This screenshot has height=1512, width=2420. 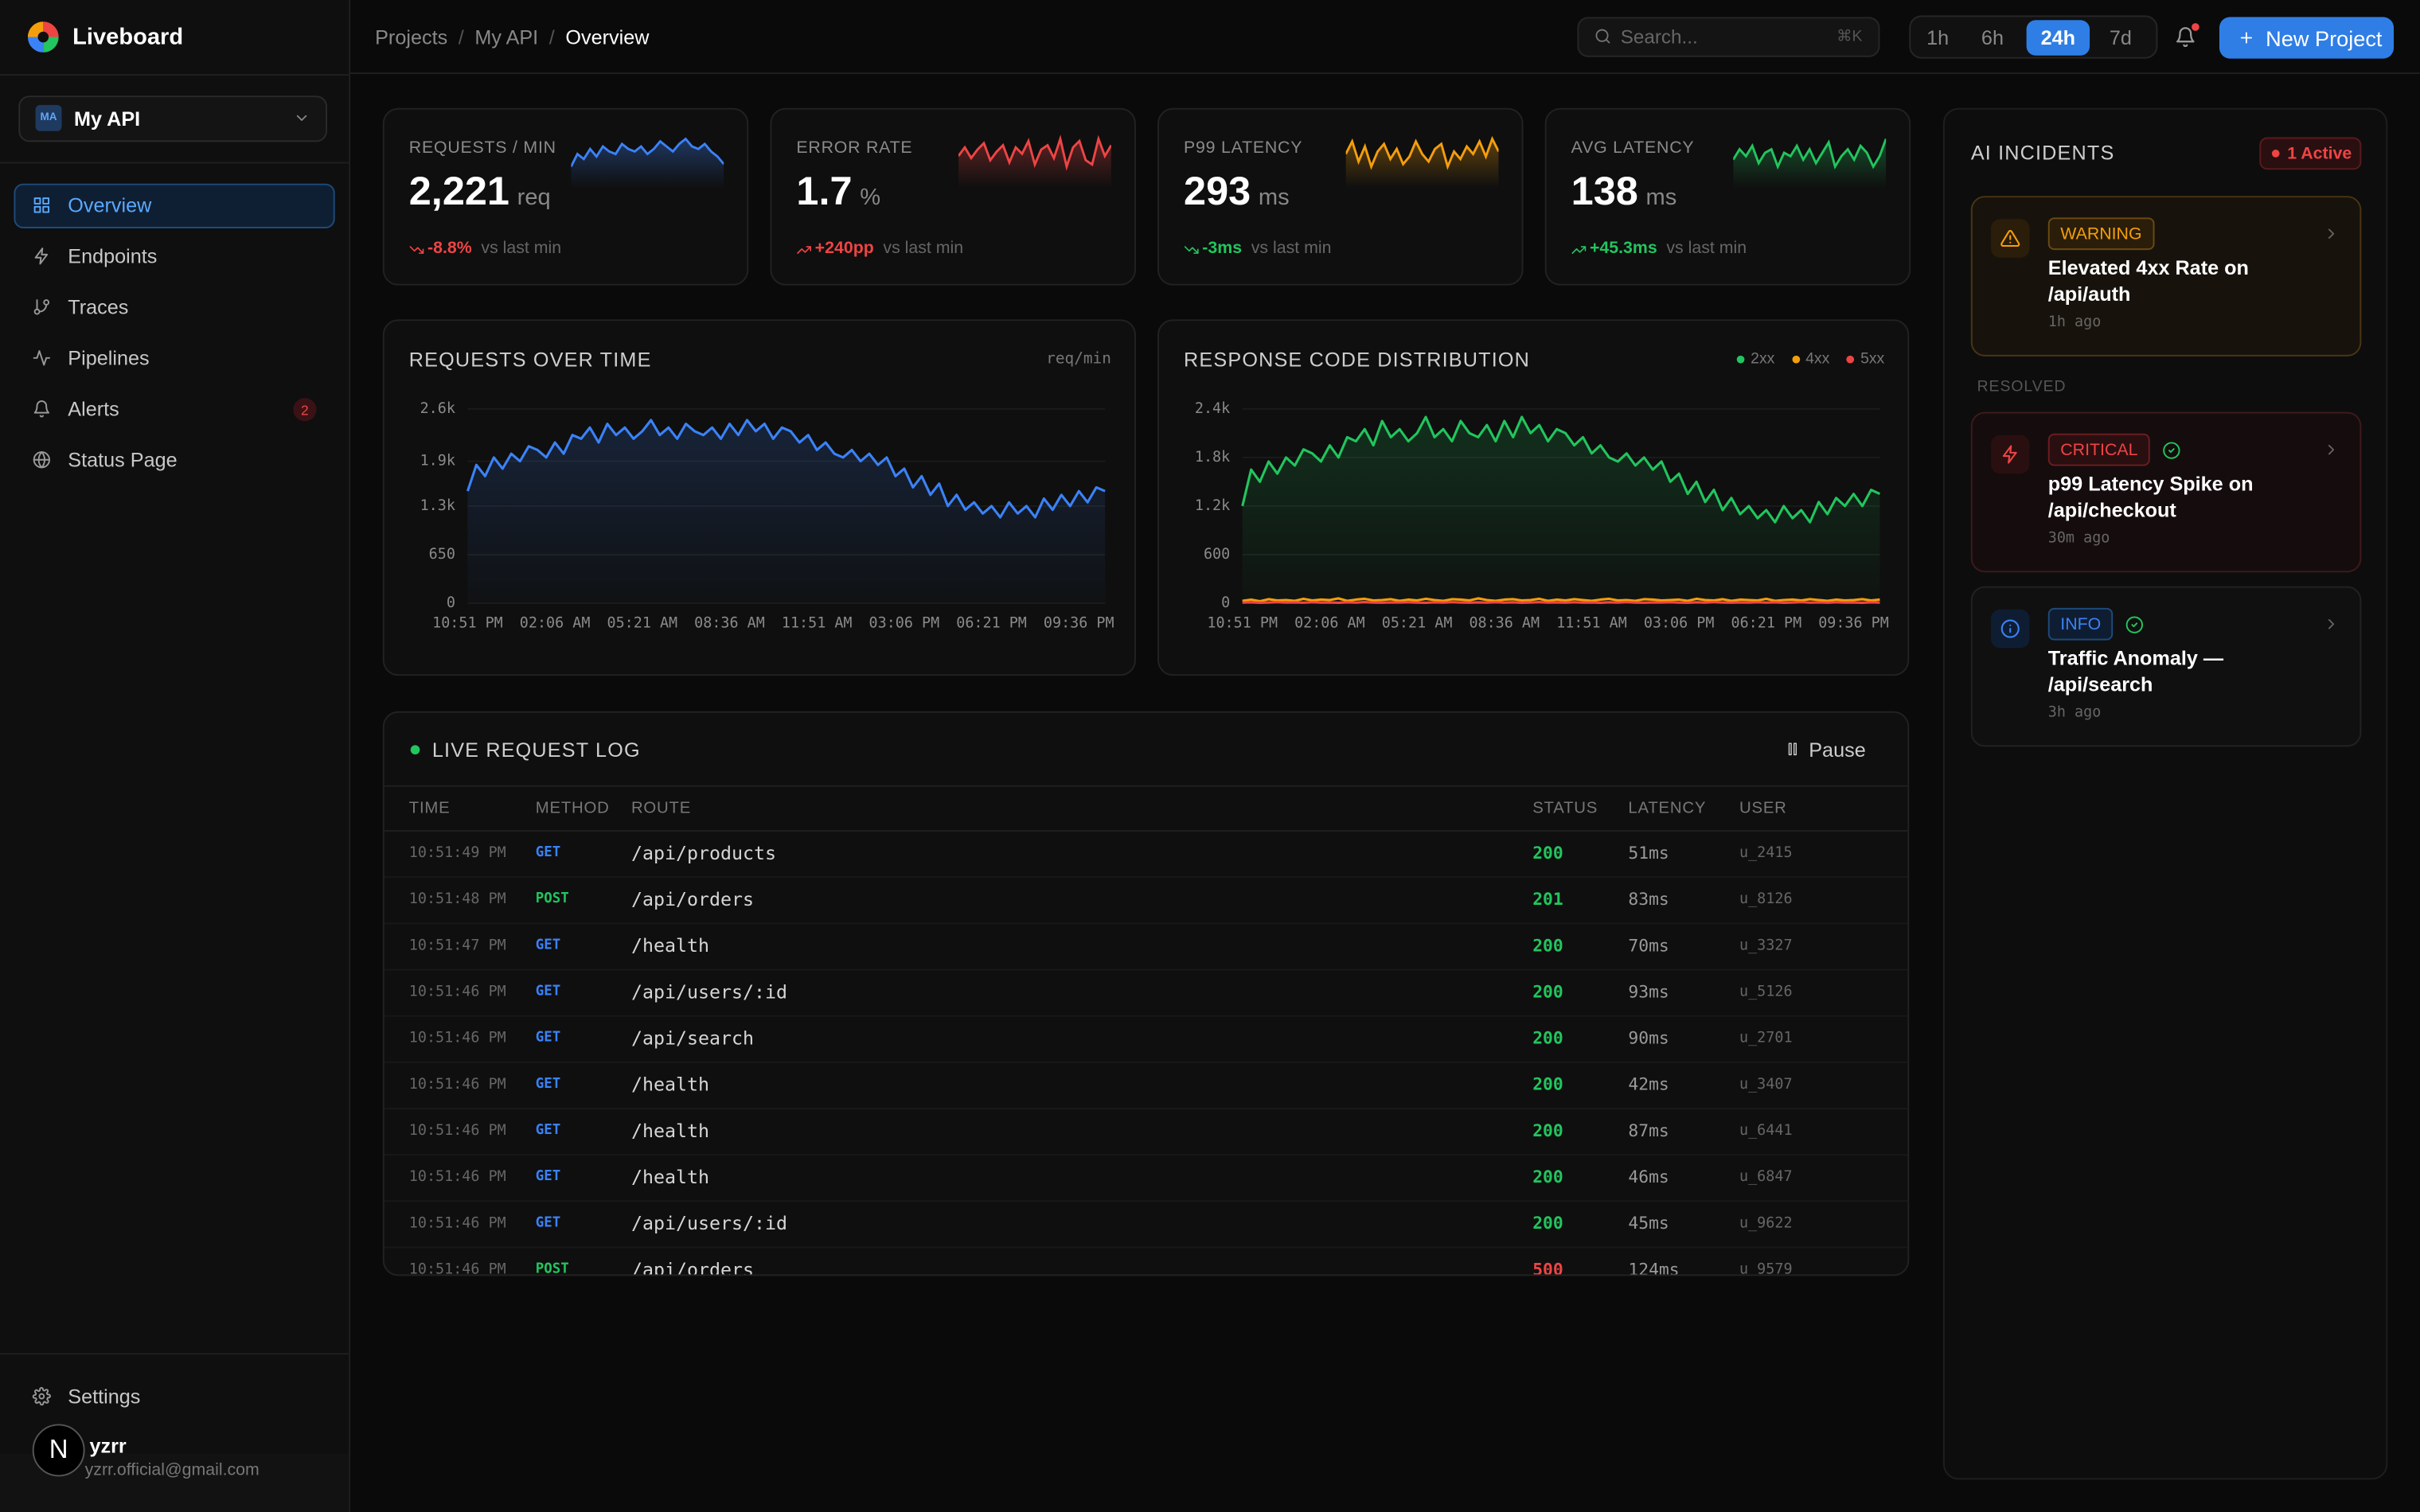 What do you see at coordinates (1146, 1016) in the screenshot?
I see `row-divider` at bounding box center [1146, 1016].